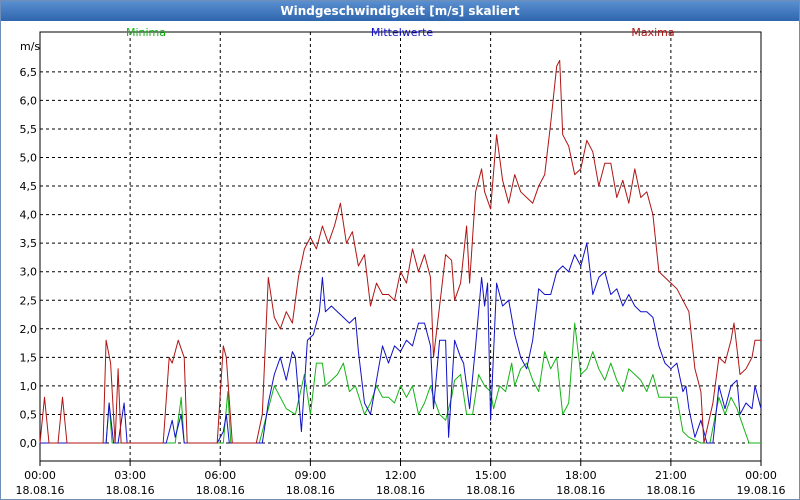 The width and height of the screenshot is (800, 500). Describe the element at coordinates (29, 129) in the screenshot. I see `y-tick-label: 5,5` at that location.